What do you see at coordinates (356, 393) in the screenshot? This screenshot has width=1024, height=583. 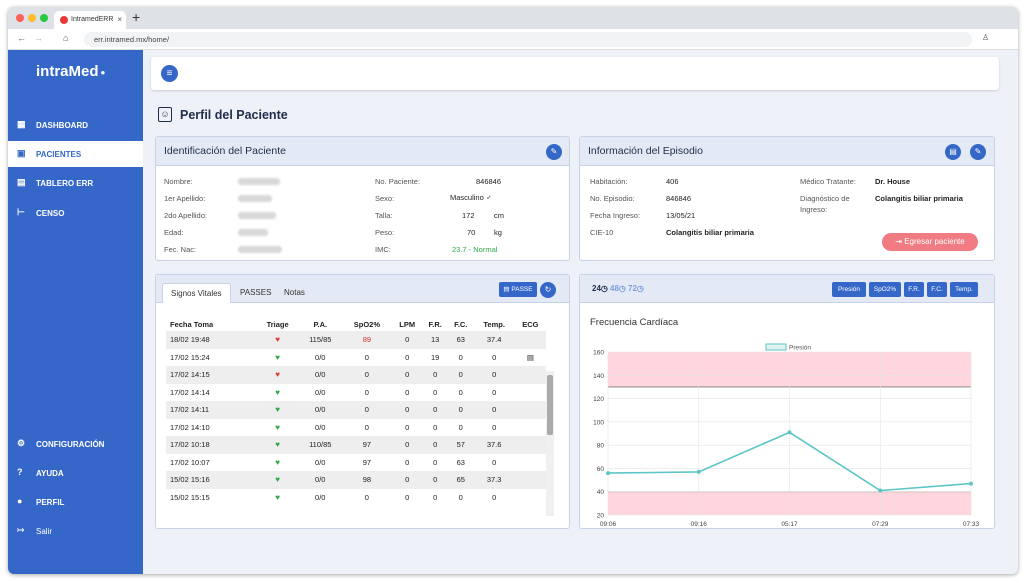 I see `table-row: 17/02 14:14 ♥ 0/0 0 0 0 0 0` at bounding box center [356, 393].